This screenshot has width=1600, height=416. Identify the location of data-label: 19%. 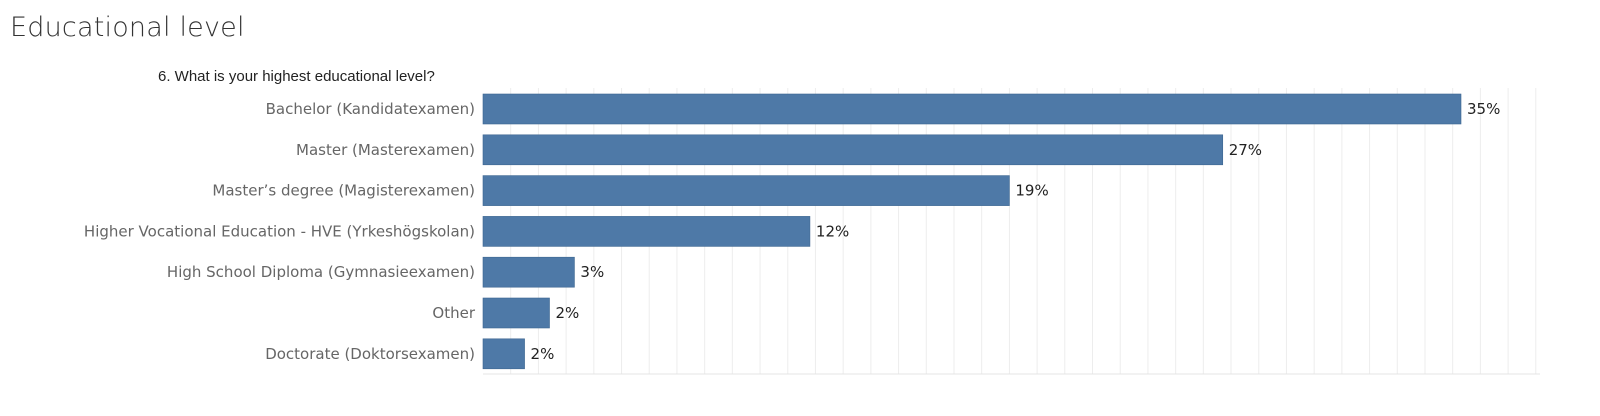
(1031, 191).